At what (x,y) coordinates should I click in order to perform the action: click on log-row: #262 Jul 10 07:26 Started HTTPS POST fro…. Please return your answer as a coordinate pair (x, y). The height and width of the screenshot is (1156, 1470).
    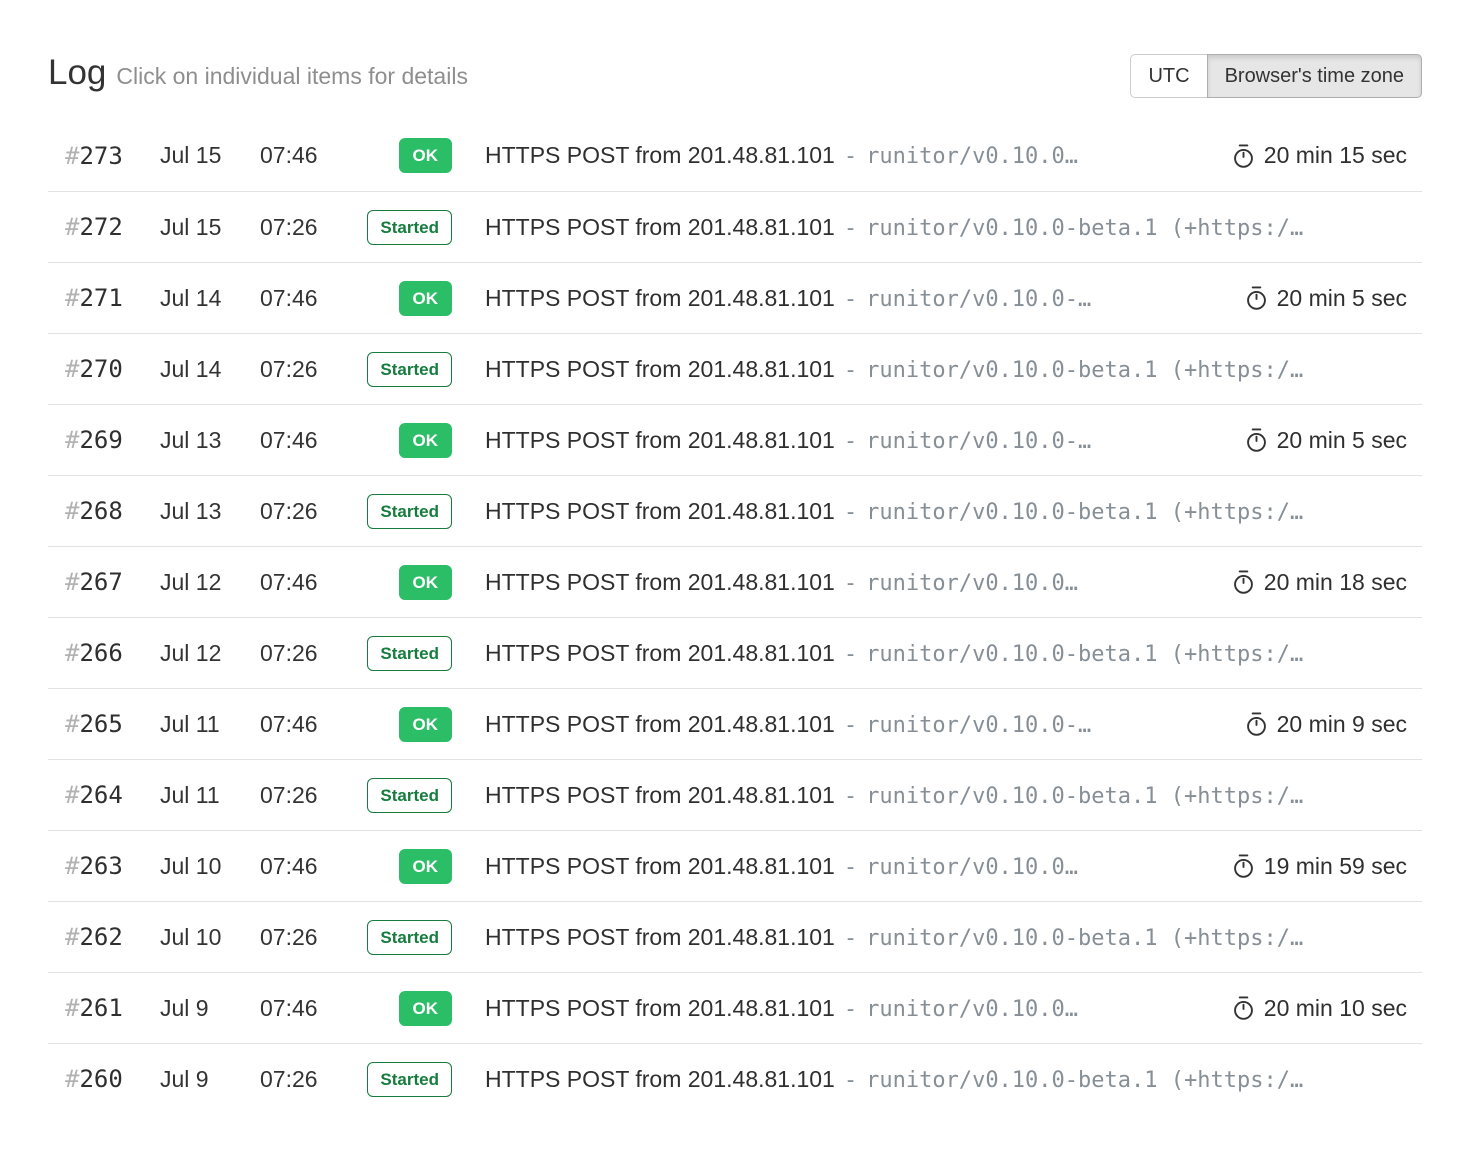
    Looking at the image, I should click on (735, 936).